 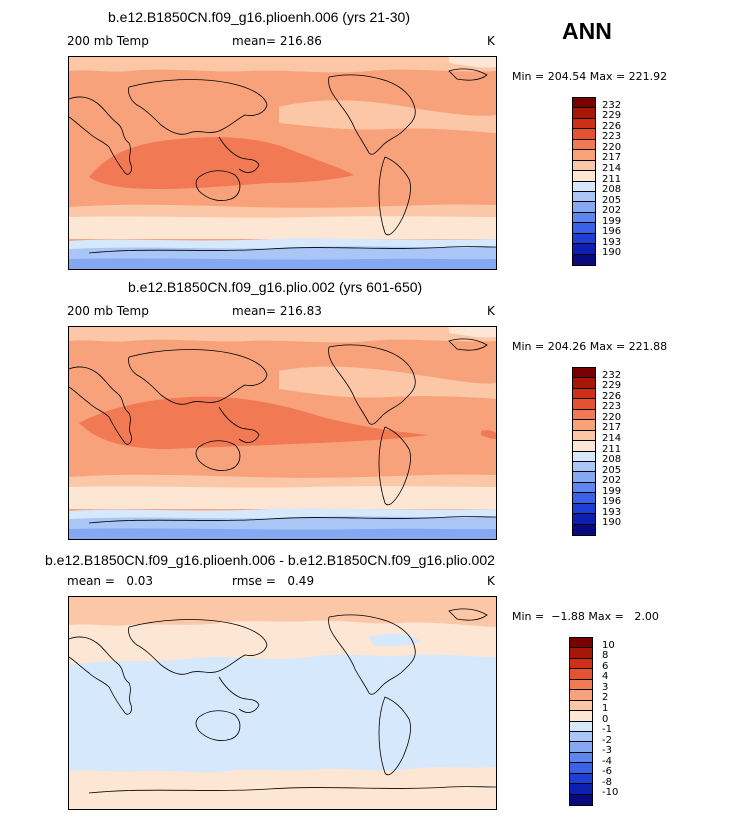 What do you see at coordinates (282, 227) in the screenshot?
I see `southern-cool-band` at bounding box center [282, 227].